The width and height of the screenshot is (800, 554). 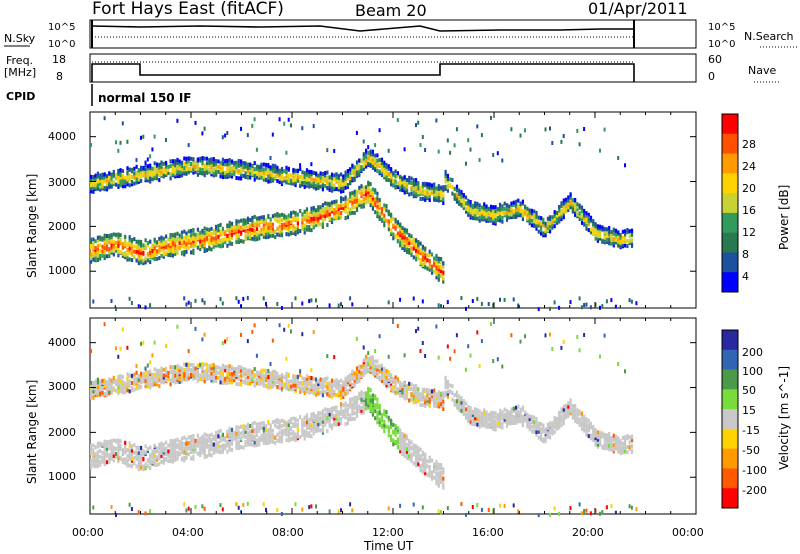 What do you see at coordinates (188, 9) in the screenshot?
I see `station-title: Fort Hays East (fitACF)` at bounding box center [188, 9].